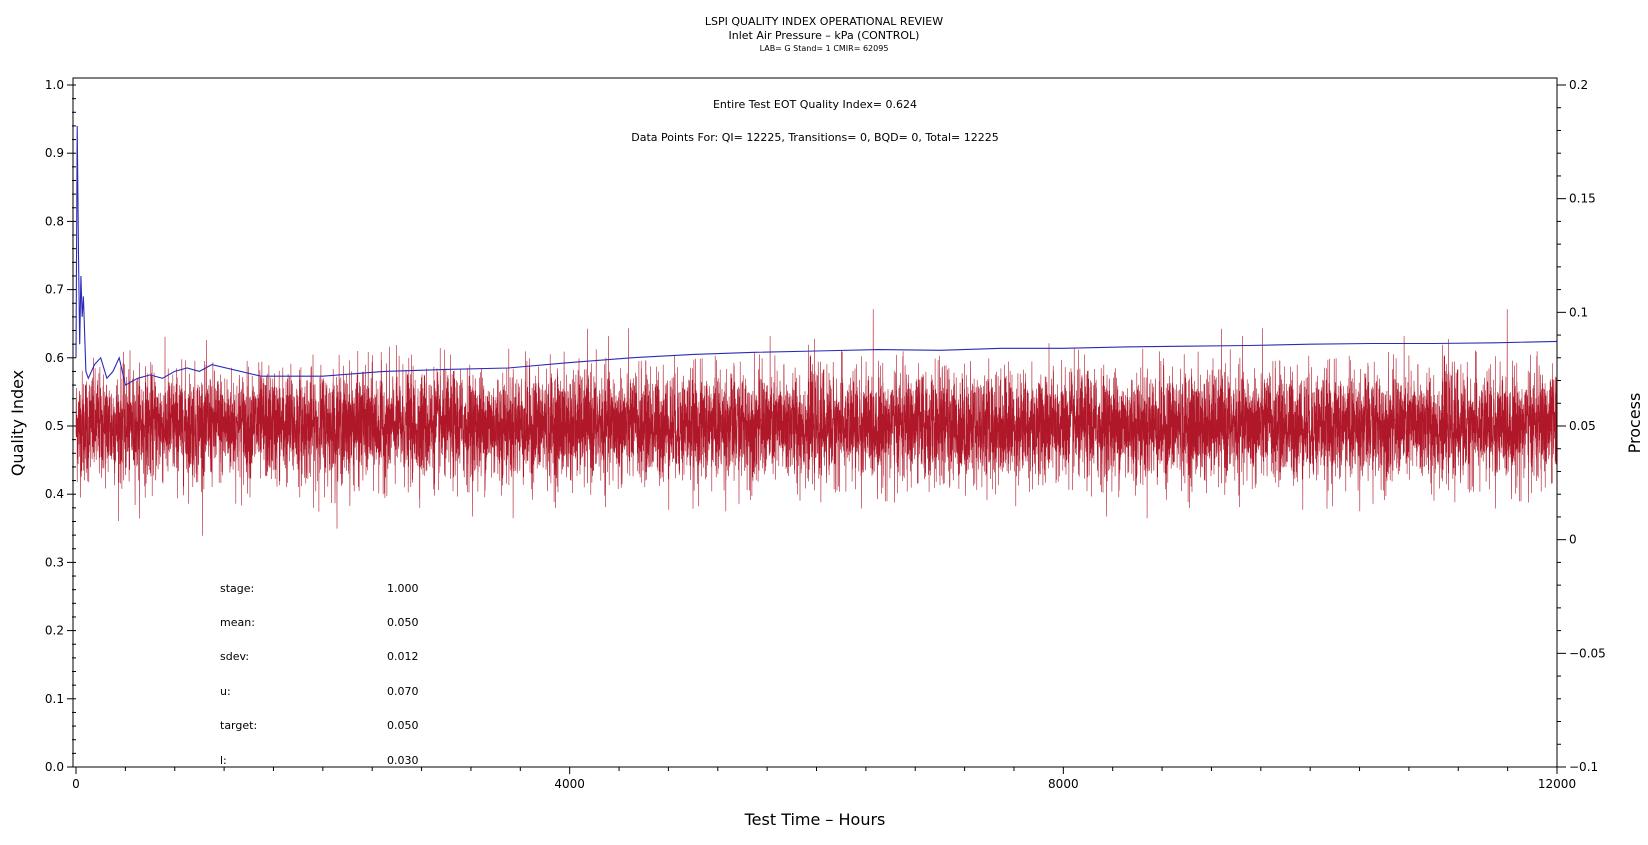  What do you see at coordinates (54, 153) in the screenshot?
I see `y-left-tick-label: 0.9` at bounding box center [54, 153].